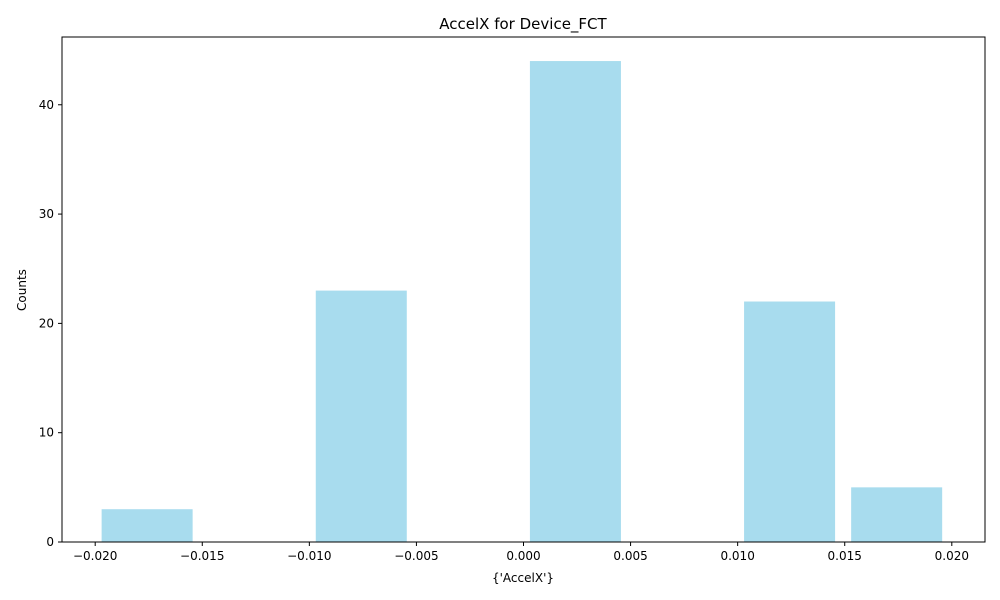  I want to click on y-tick-label: 40, so click(46, 105).